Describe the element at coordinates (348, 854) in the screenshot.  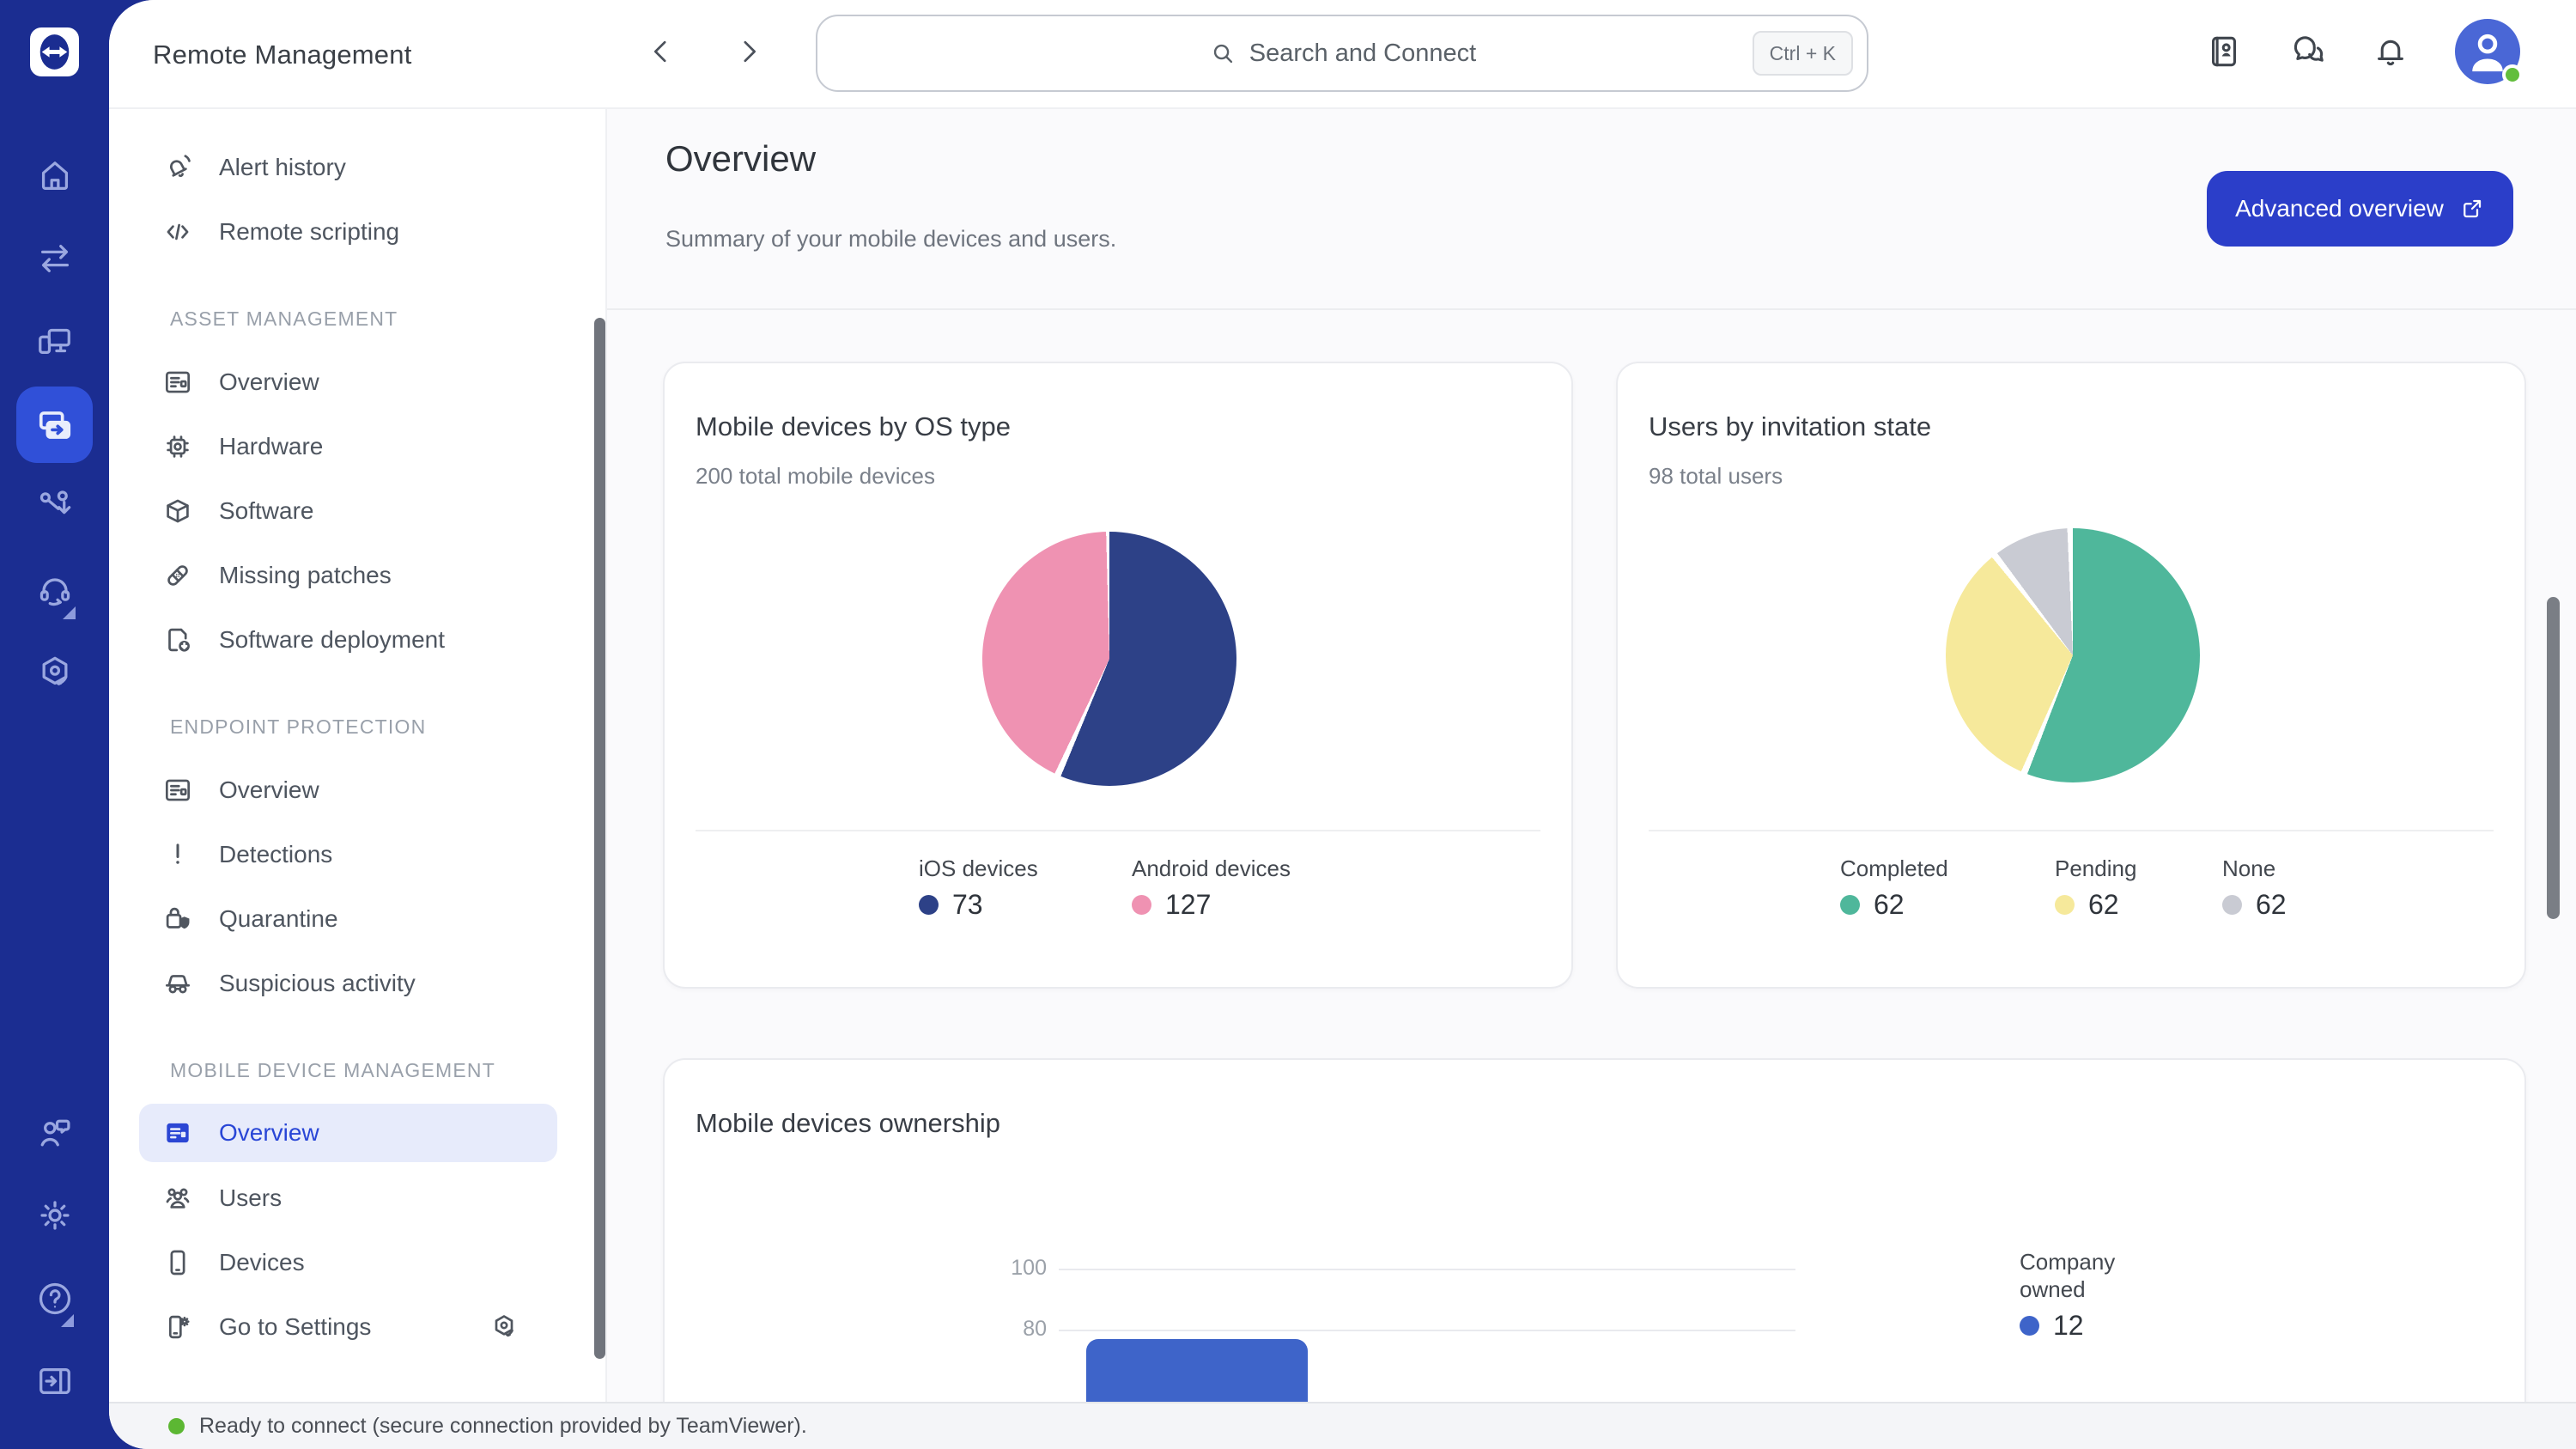
I see `sidebar-item-detections: Detections` at that location.